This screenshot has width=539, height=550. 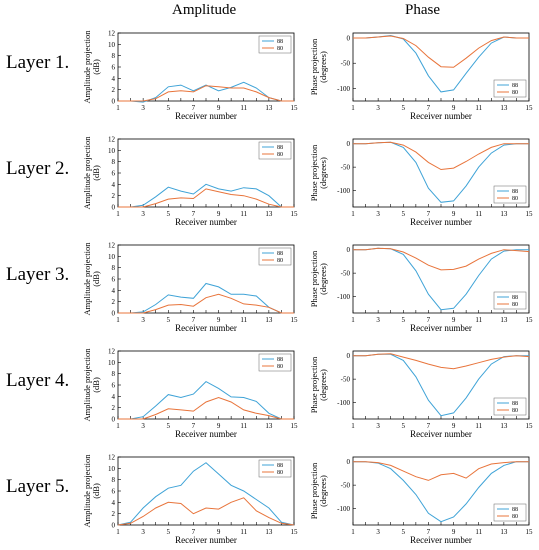 I want to click on y-tick-label: 4, so click(x=114, y=185).